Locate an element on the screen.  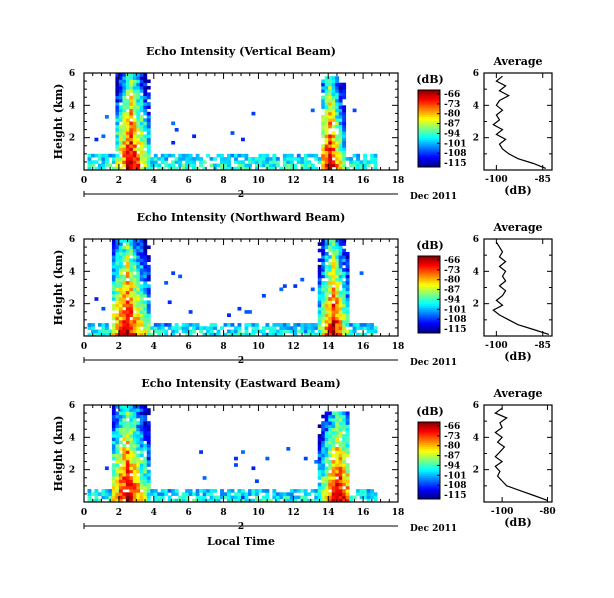
colorbar-tick-label: -94 is located at coordinates (452, 300).